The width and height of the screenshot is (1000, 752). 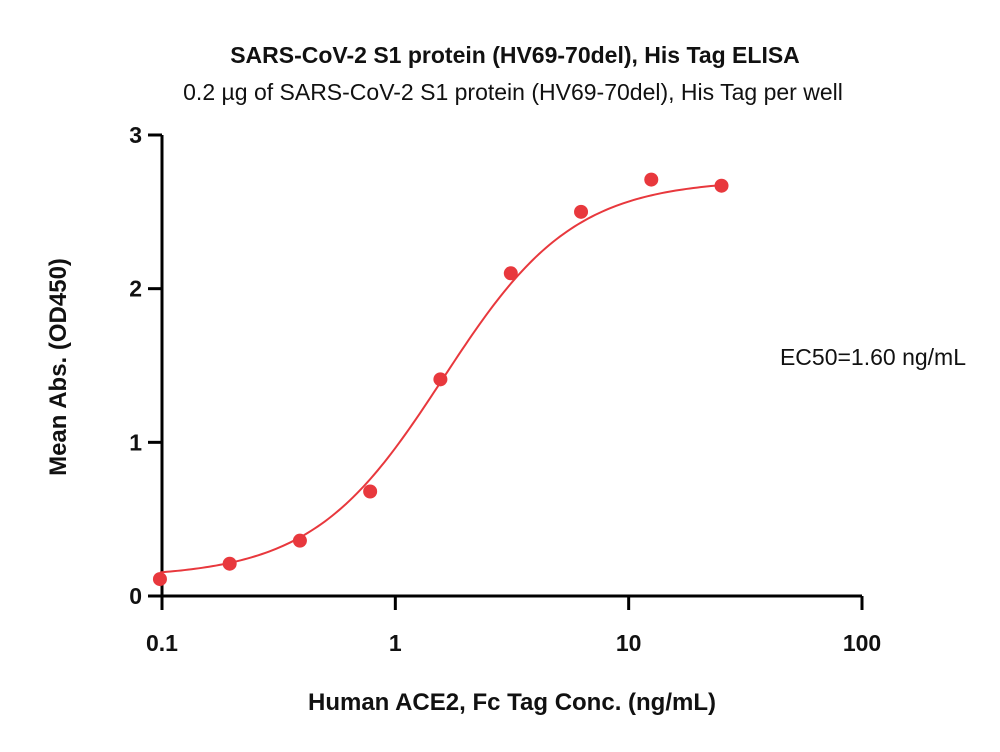 What do you see at coordinates (135, 135) in the screenshot?
I see `y-tick-label-3: 3` at bounding box center [135, 135].